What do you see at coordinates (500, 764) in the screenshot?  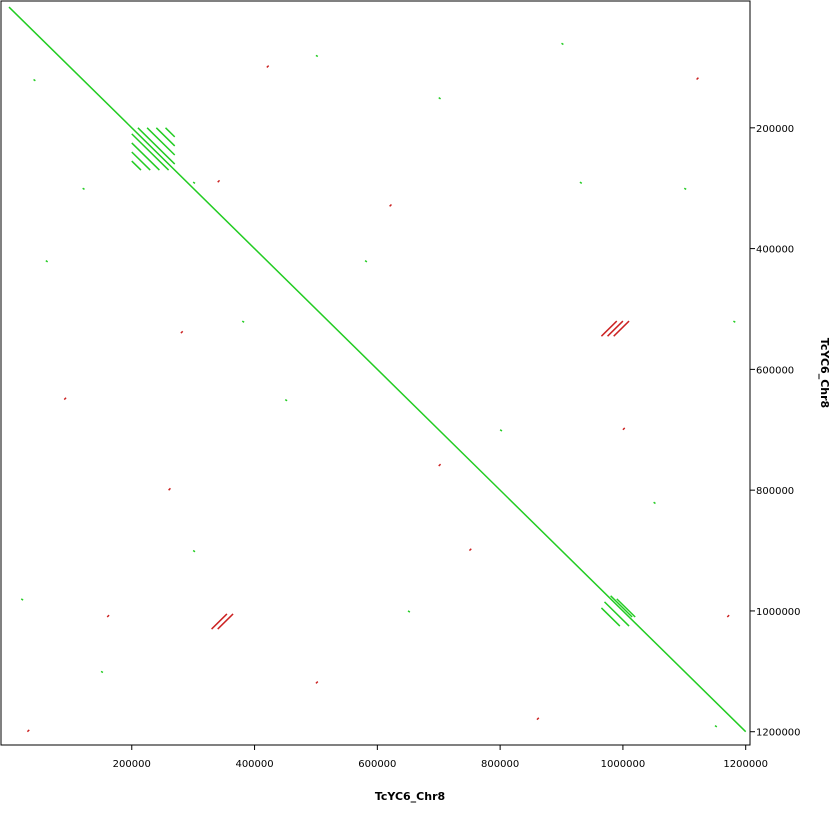 I see `x-tick-label: 800000` at bounding box center [500, 764].